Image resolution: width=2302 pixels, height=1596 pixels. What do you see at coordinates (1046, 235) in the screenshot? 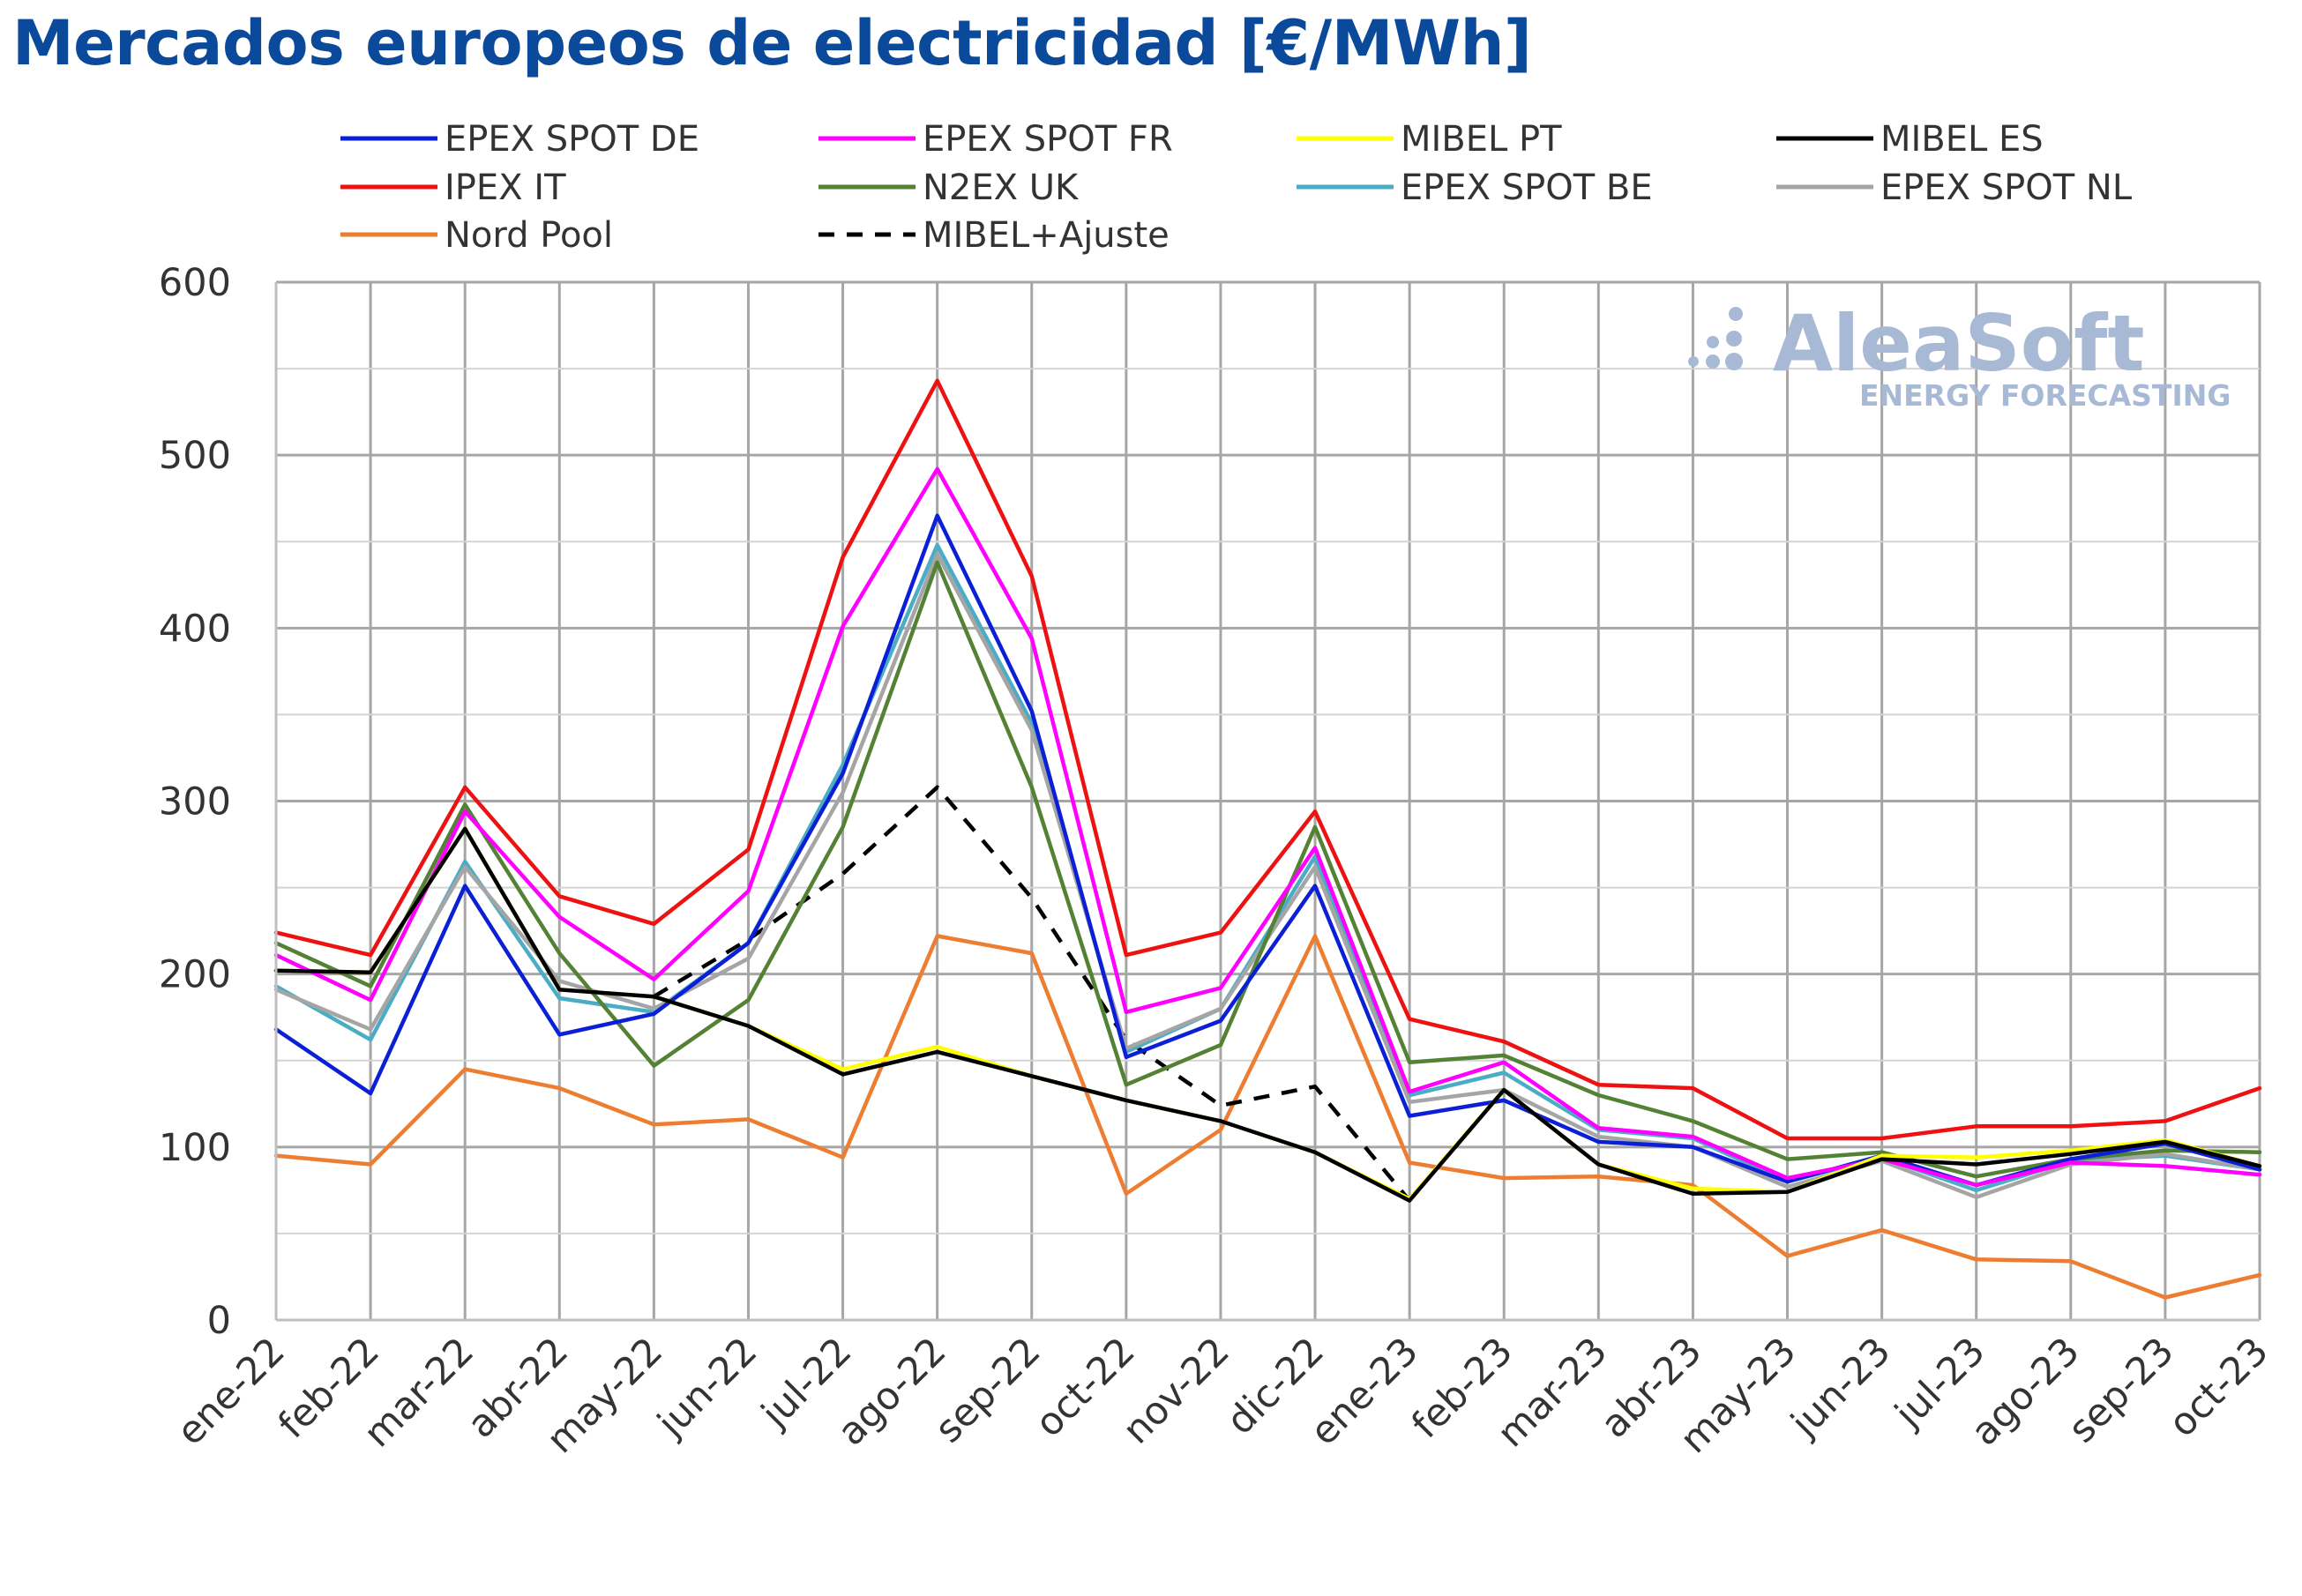
I see `legend-label: MIBEL+Ajuste` at bounding box center [1046, 235].